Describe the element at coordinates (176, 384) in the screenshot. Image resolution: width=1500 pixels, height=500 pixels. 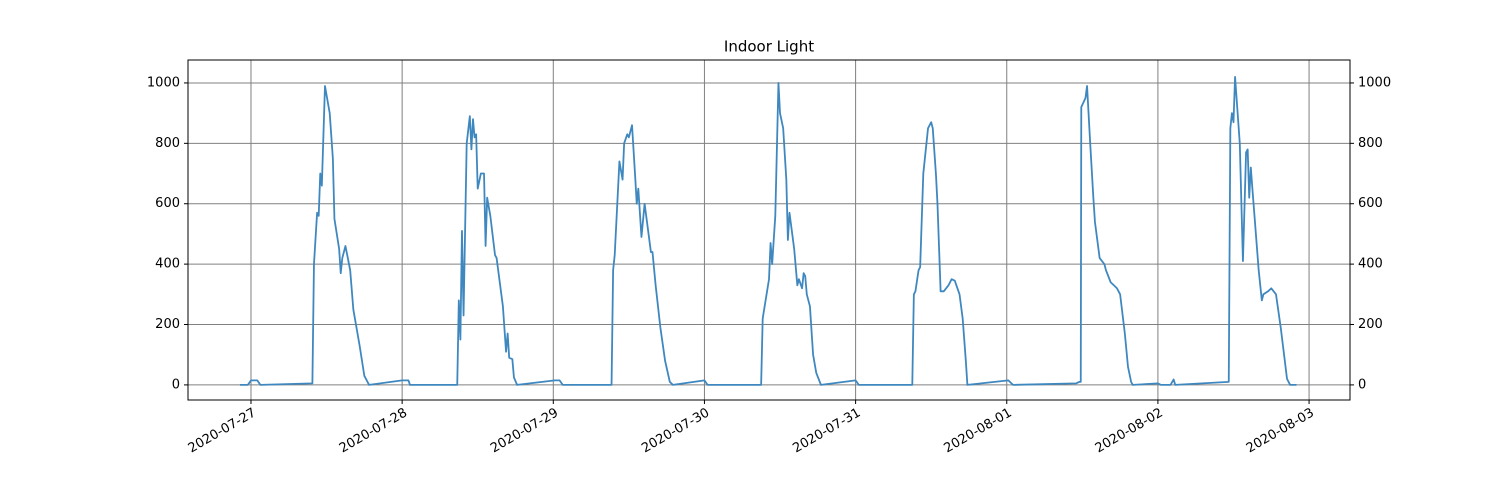
I see `y-tick-label: 0` at that location.